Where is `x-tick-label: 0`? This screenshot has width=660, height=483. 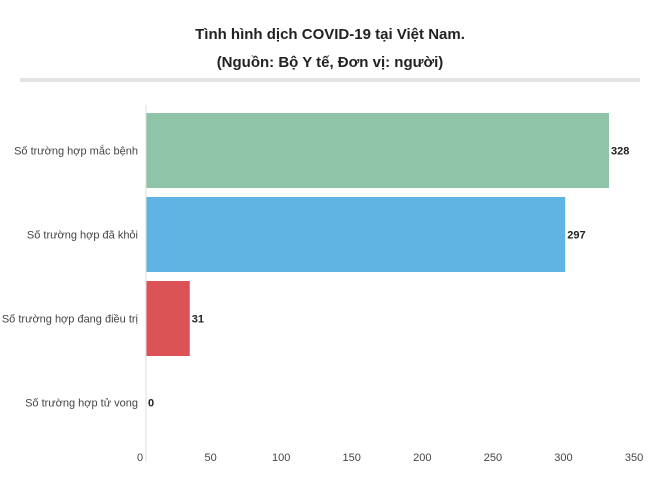 x-tick-label: 0 is located at coordinates (140, 458).